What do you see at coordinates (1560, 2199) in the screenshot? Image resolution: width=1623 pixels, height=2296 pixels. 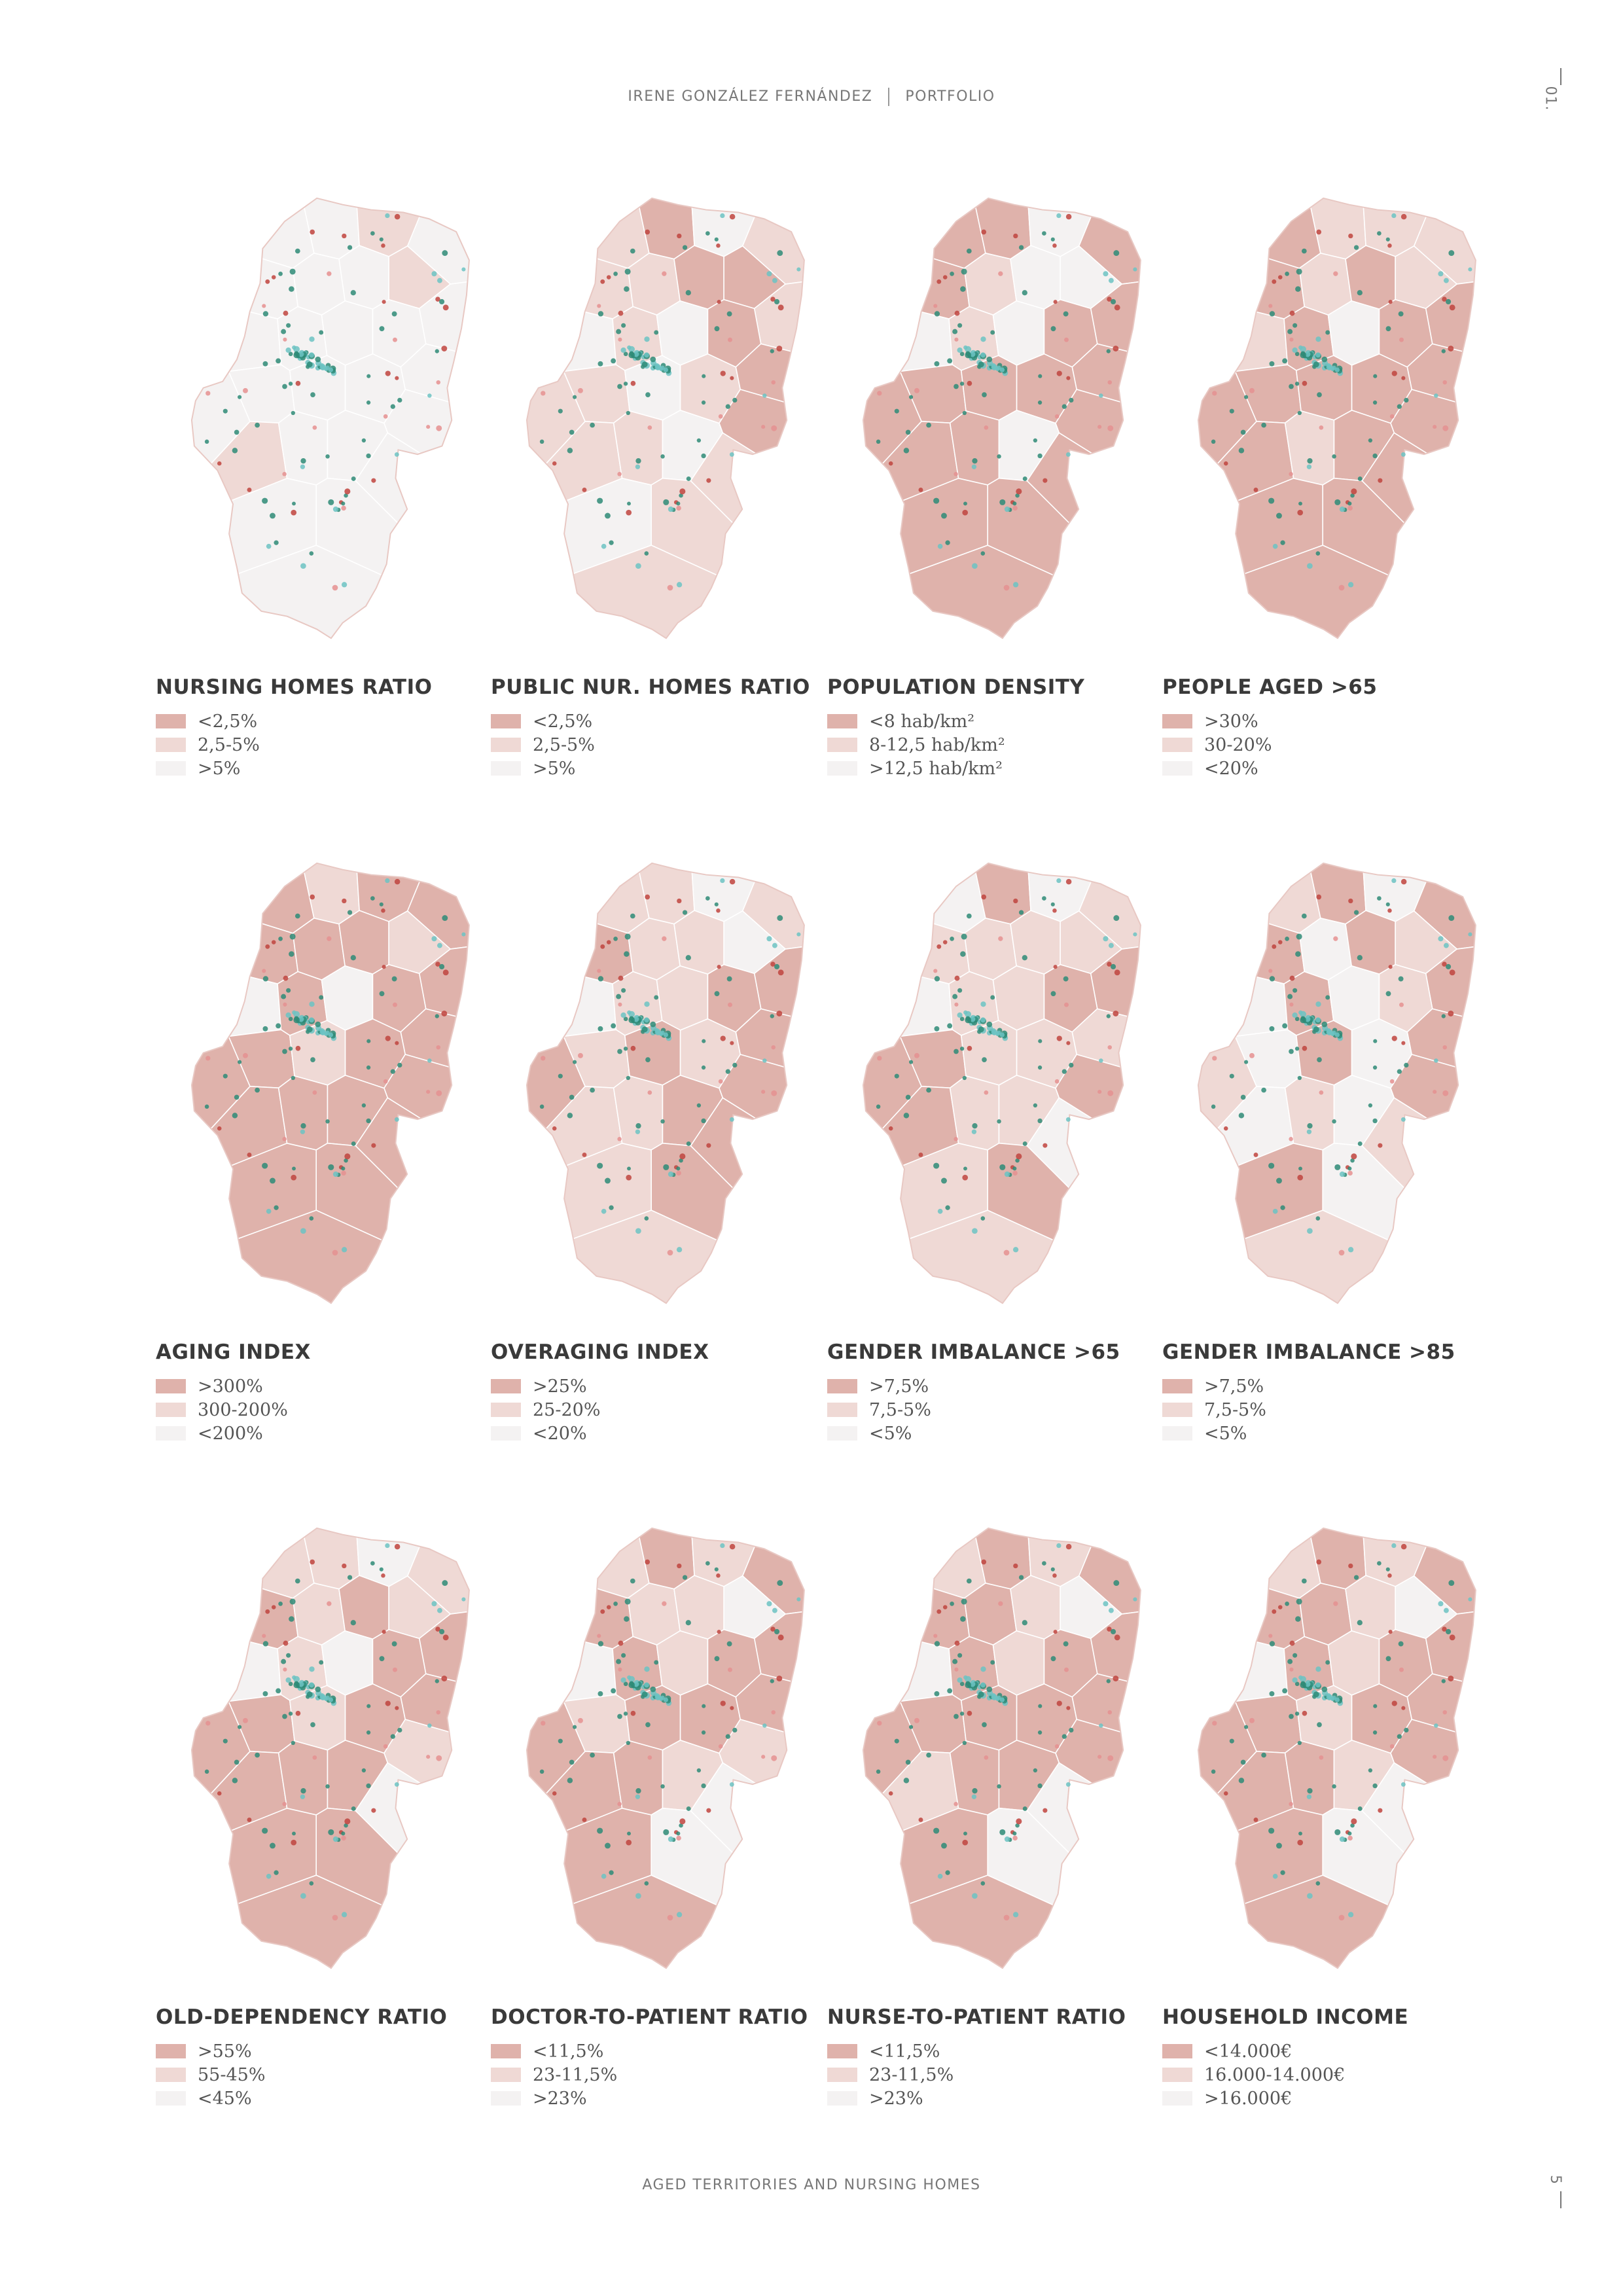 I see `page-marker-line` at bounding box center [1560, 2199].